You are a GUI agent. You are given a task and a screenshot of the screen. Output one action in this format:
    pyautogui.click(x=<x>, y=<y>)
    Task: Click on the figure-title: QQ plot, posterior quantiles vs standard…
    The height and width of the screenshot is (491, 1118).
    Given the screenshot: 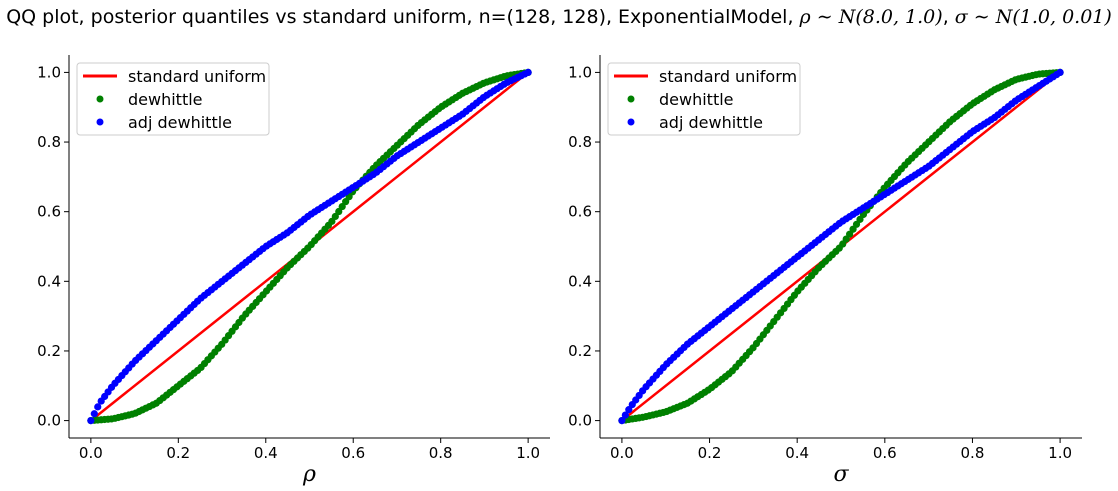 What is the action you would take?
    pyautogui.click(x=559, y=17)
    